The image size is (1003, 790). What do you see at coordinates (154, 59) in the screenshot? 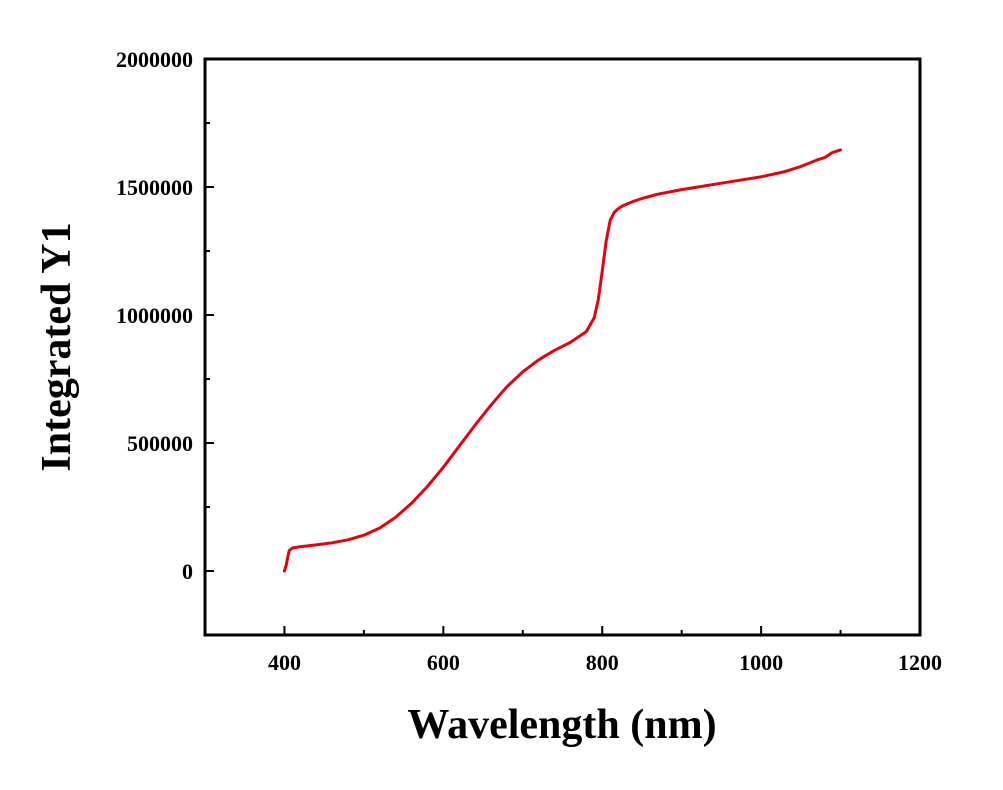
I see `y-tick-label: 2000000` at bounding box center [154, 59].